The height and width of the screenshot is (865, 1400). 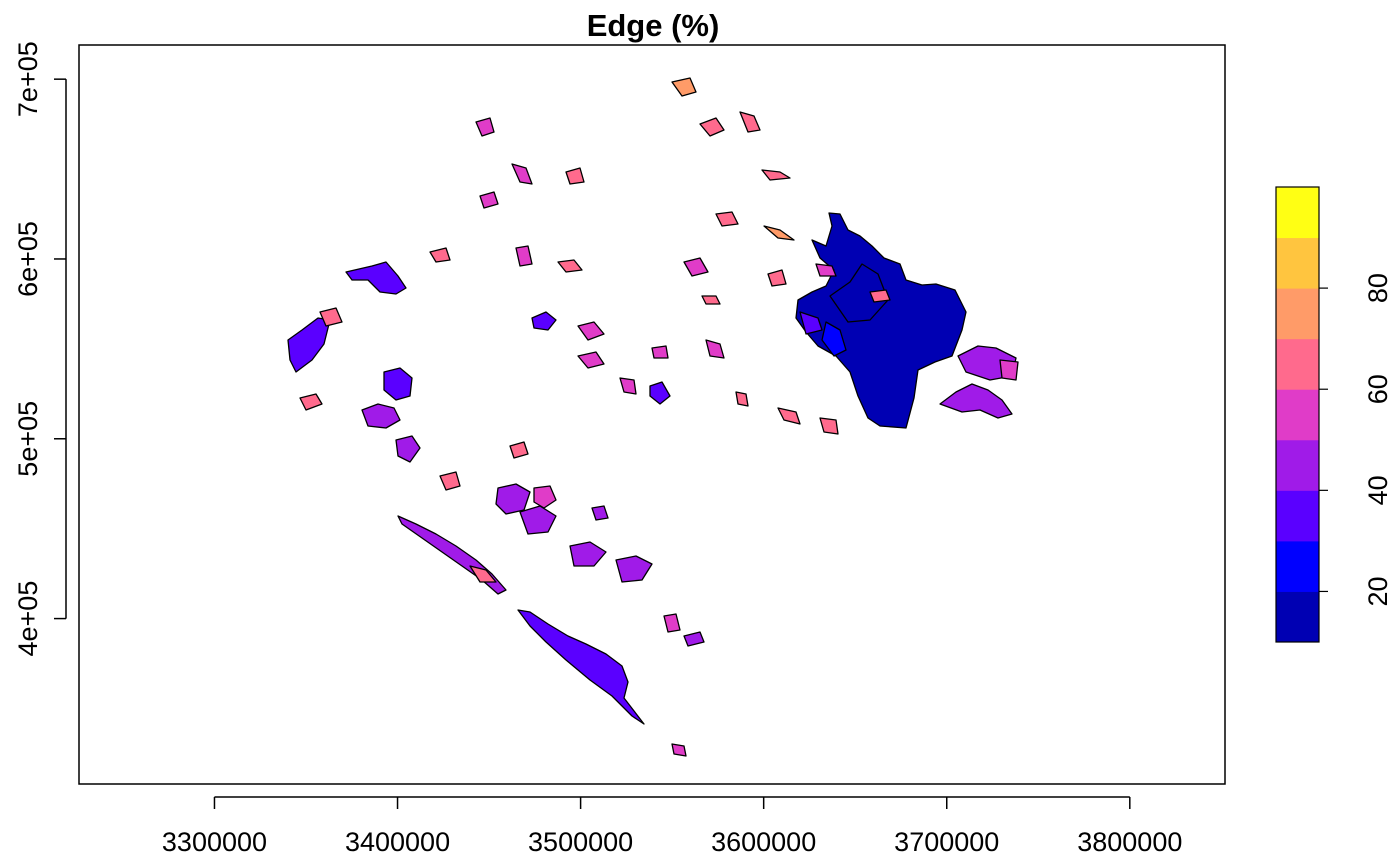 What do you see at coordinates (1378, 288) in the screenshot?
I see `legend-tick-label: 80` at bounding box center [1378, 288].